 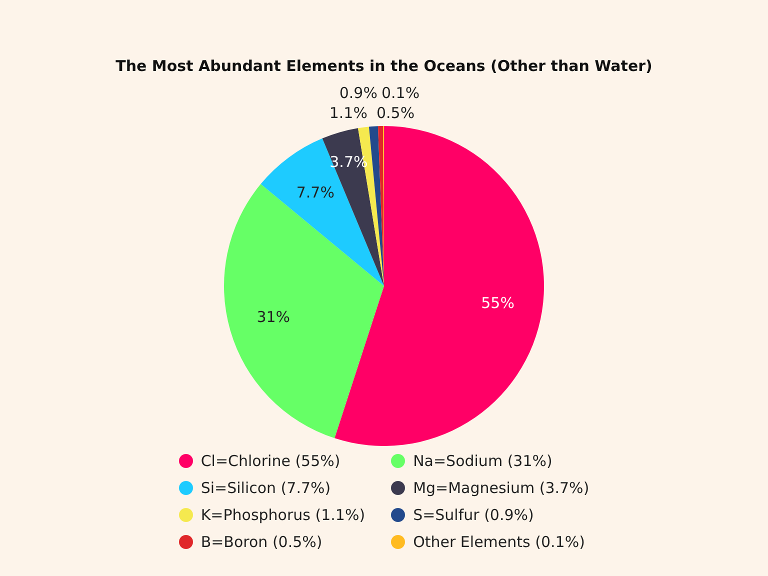 I want to click on data-label: 7.7%, so click(x=315, y=192).